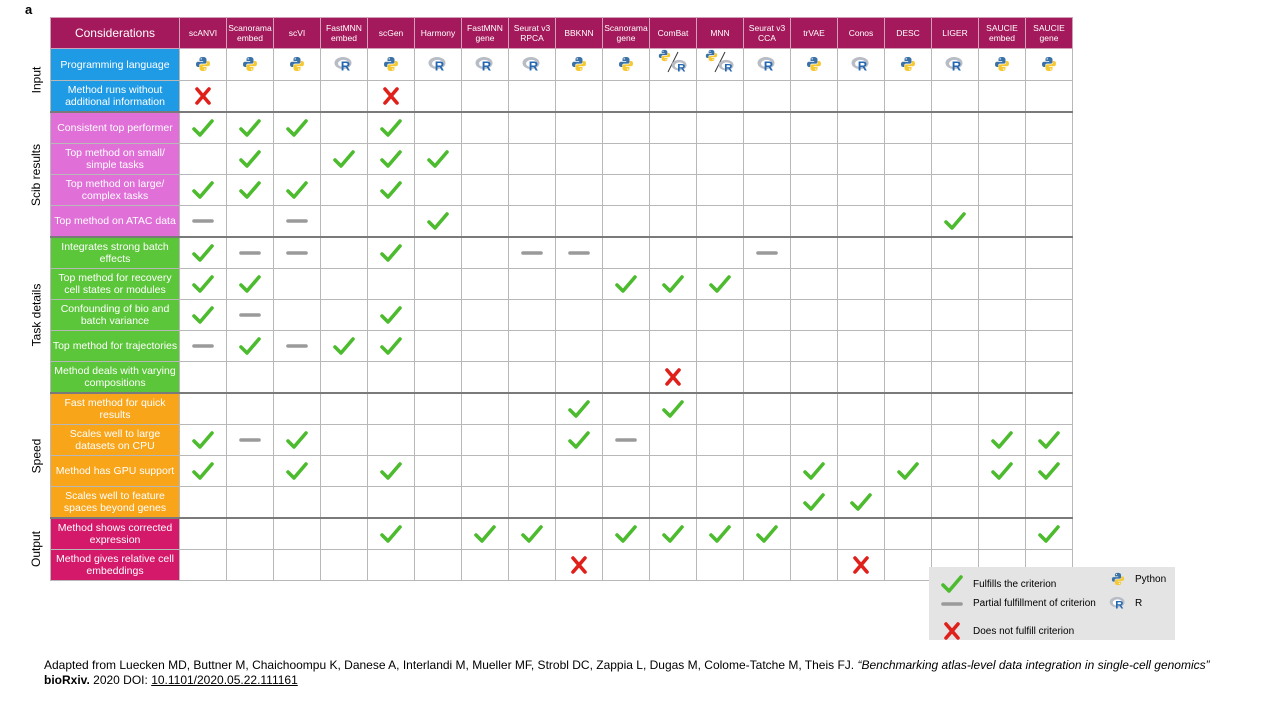 This screenshot has width=1280, height=720. I want to click on considerations-header: Considerations, so click(115, 33).